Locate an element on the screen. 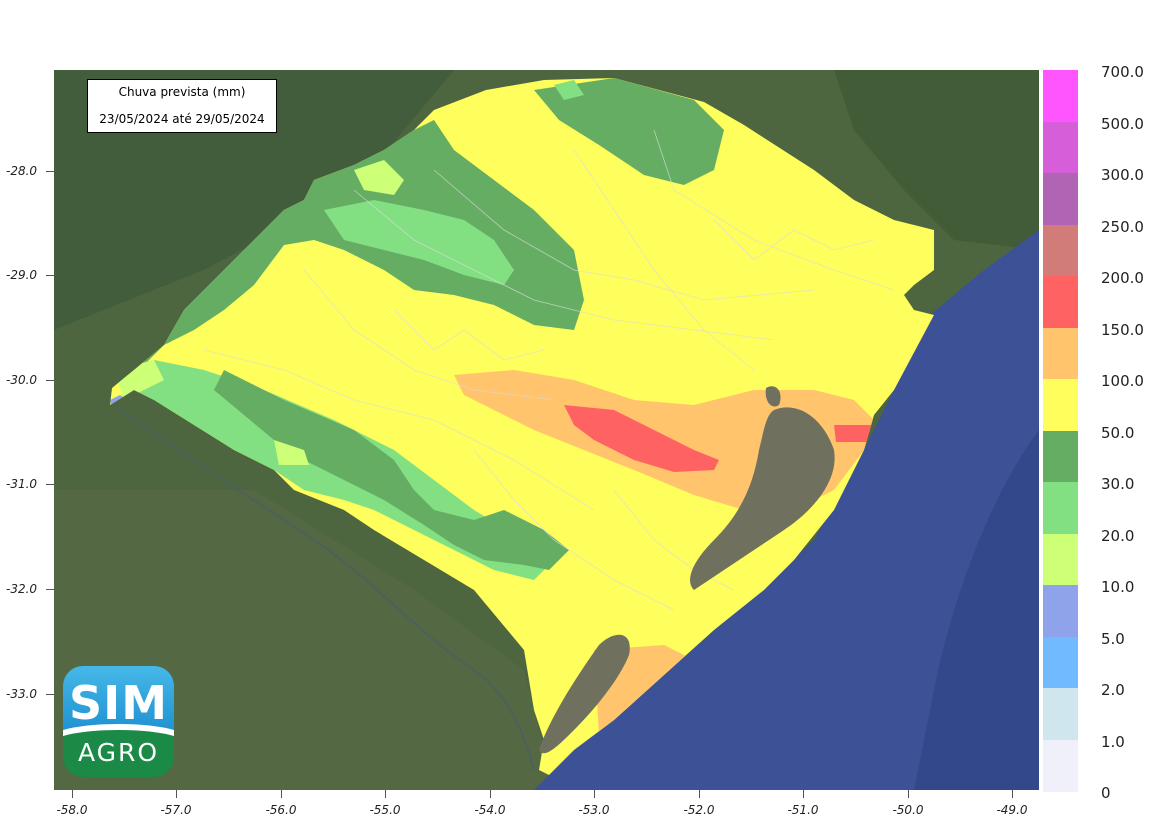  lat-label: -29.0 is located at coordinates (22, 275).